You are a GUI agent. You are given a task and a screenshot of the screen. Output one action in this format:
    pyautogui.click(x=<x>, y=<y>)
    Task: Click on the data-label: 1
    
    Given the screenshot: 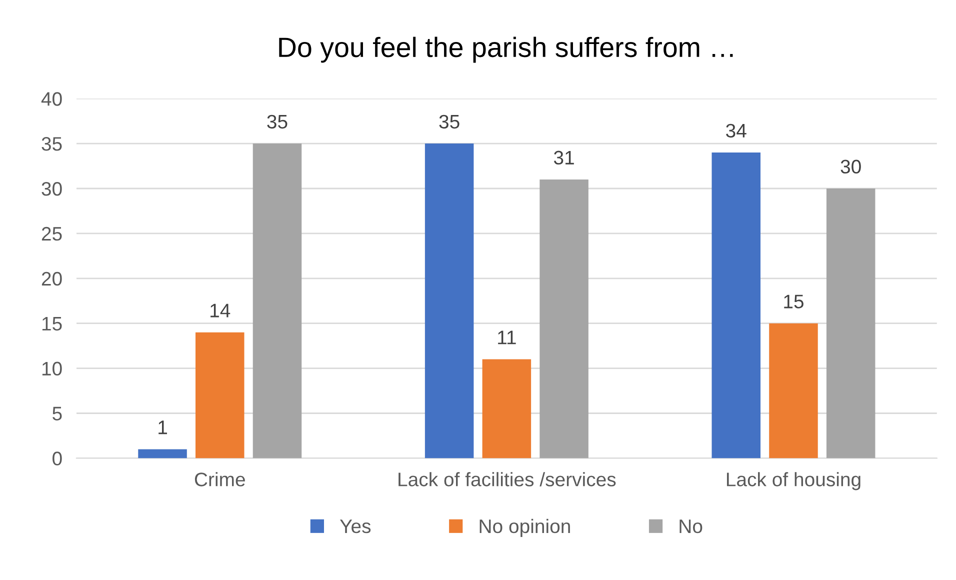 What is the action you would take?
    pyautogui.click(x=162, y=427)
    